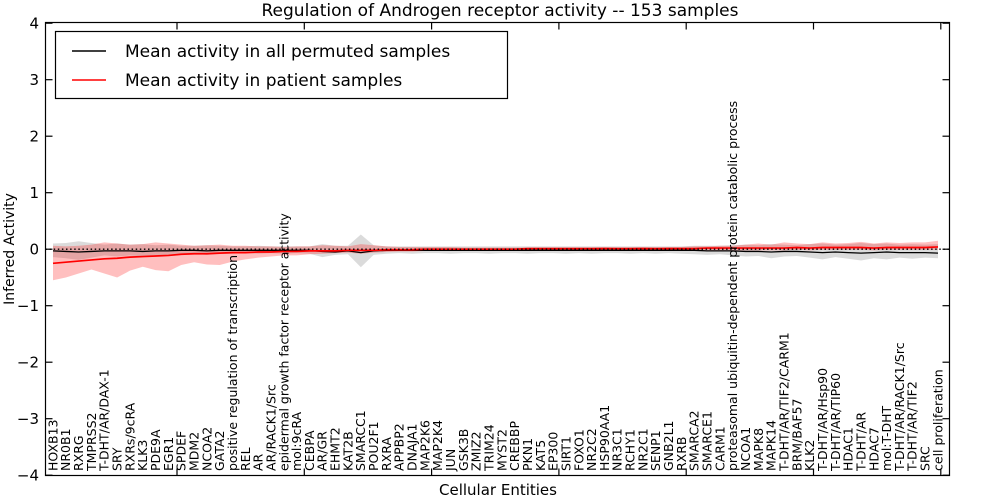  Describe the element at coordinates (28, 476) in the screenshot. I see `y-tick-label: −4` at that location.